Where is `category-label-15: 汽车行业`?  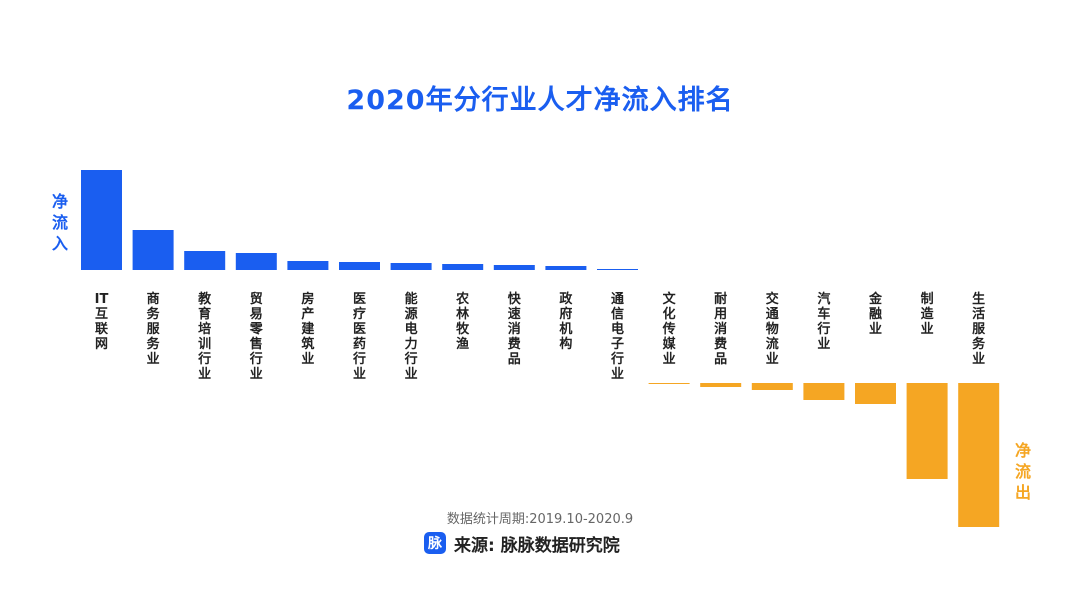 category-label-15: 汽车行业 is located at coordinates (824, 322).